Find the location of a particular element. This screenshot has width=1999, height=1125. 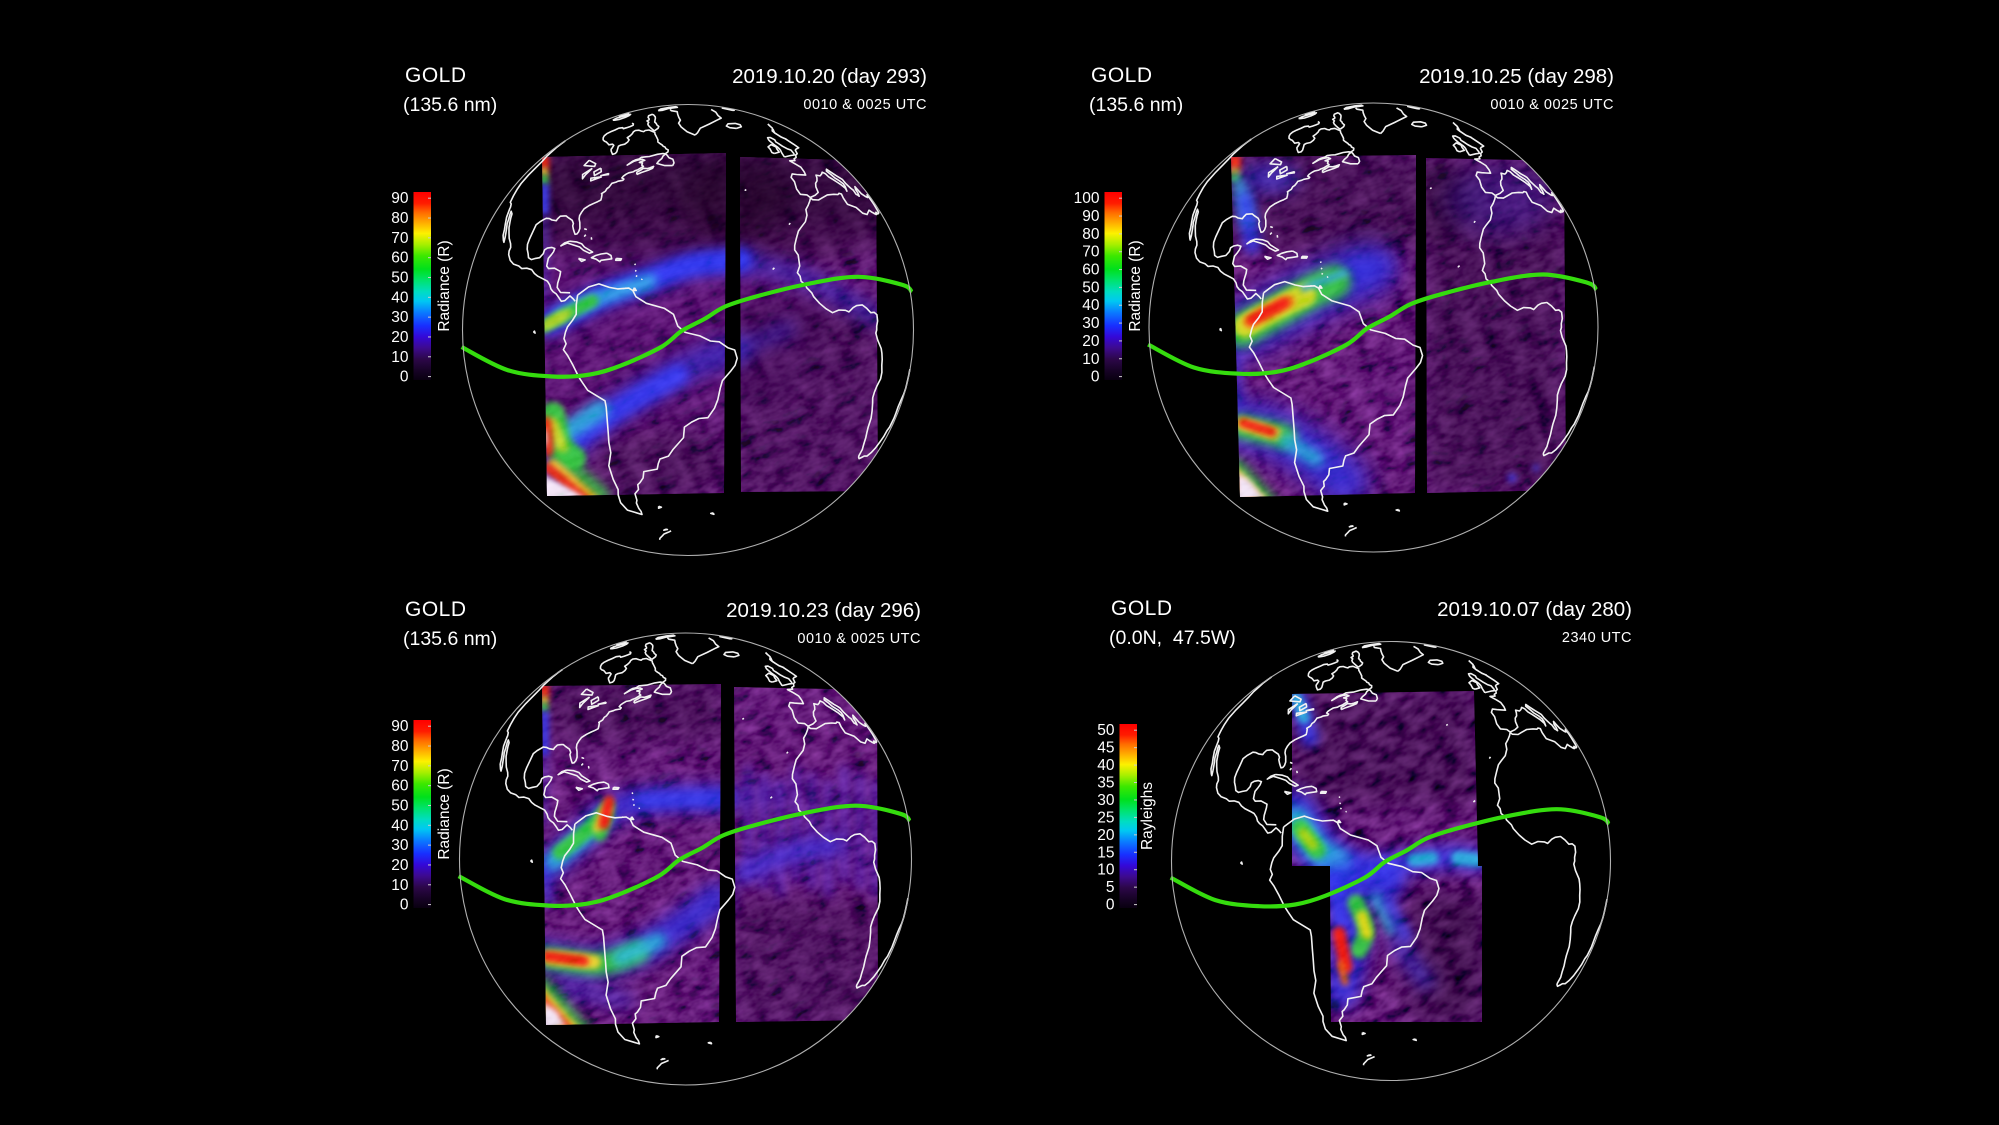

svg-text: 2340 UTC is located at coordinates (1597, 638).